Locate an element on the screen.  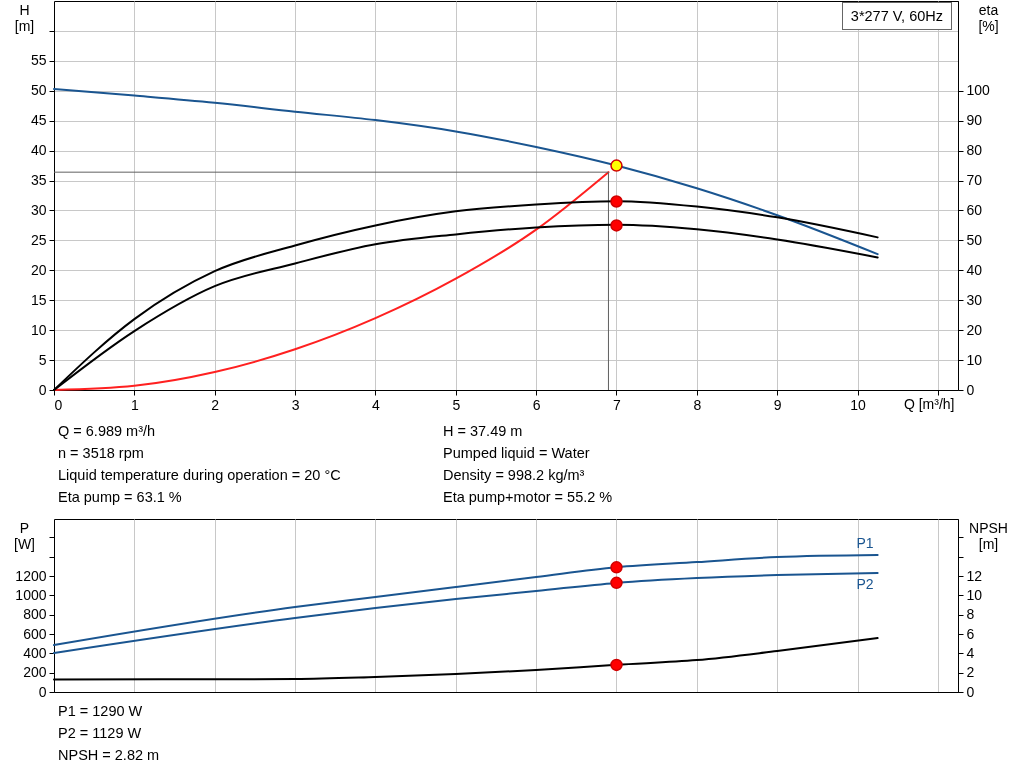
x-tick-label: 10 is located at coordinates (858, 404).